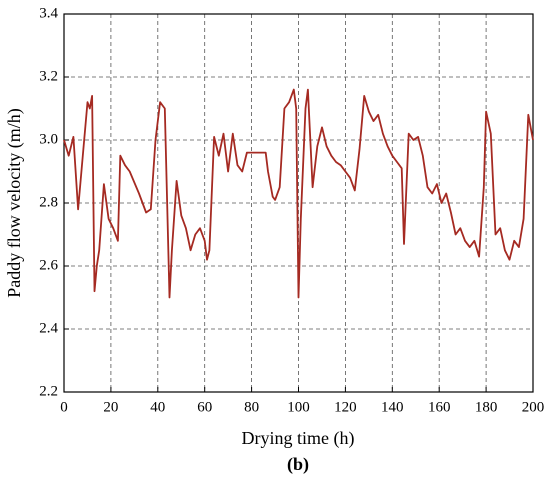 The height and width of the screenshot is (483, 550). I want to click on x-tick-label: 180, so click(486, 407).